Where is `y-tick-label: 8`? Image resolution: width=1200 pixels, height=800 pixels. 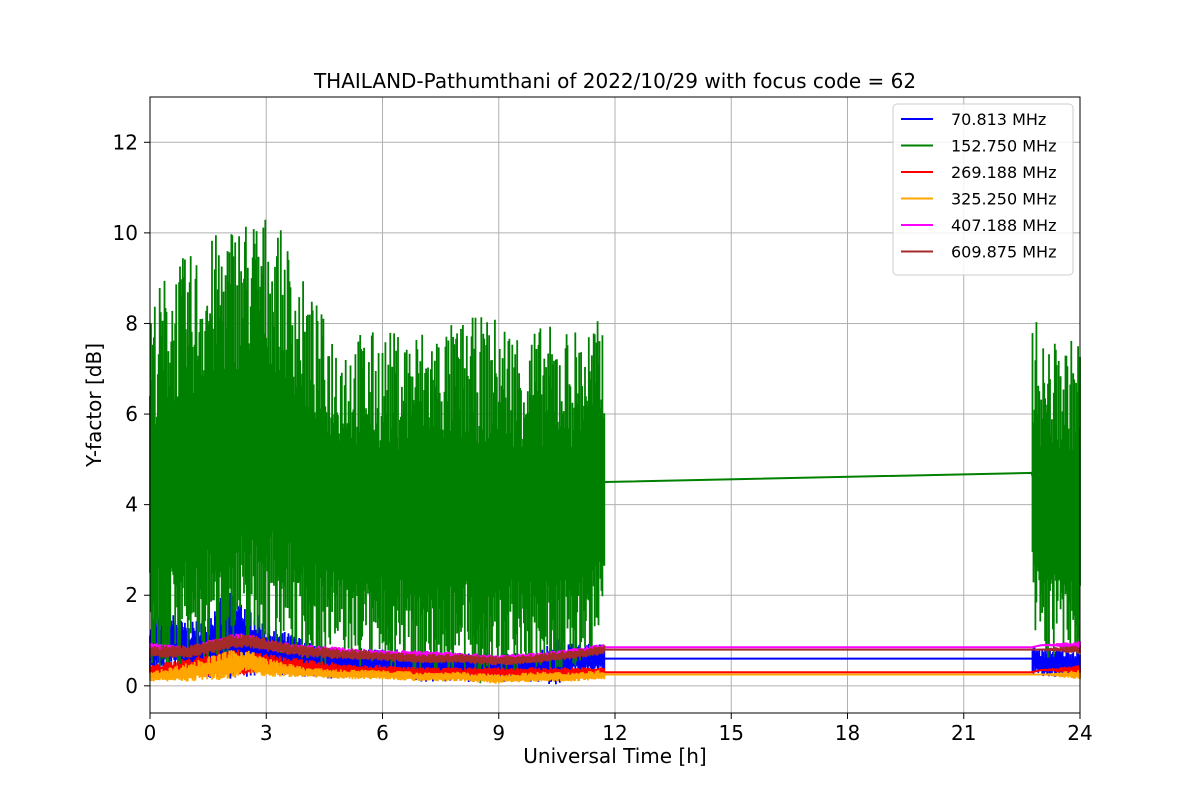 y-tick-label: 8 is located at coordinates (131, 323).